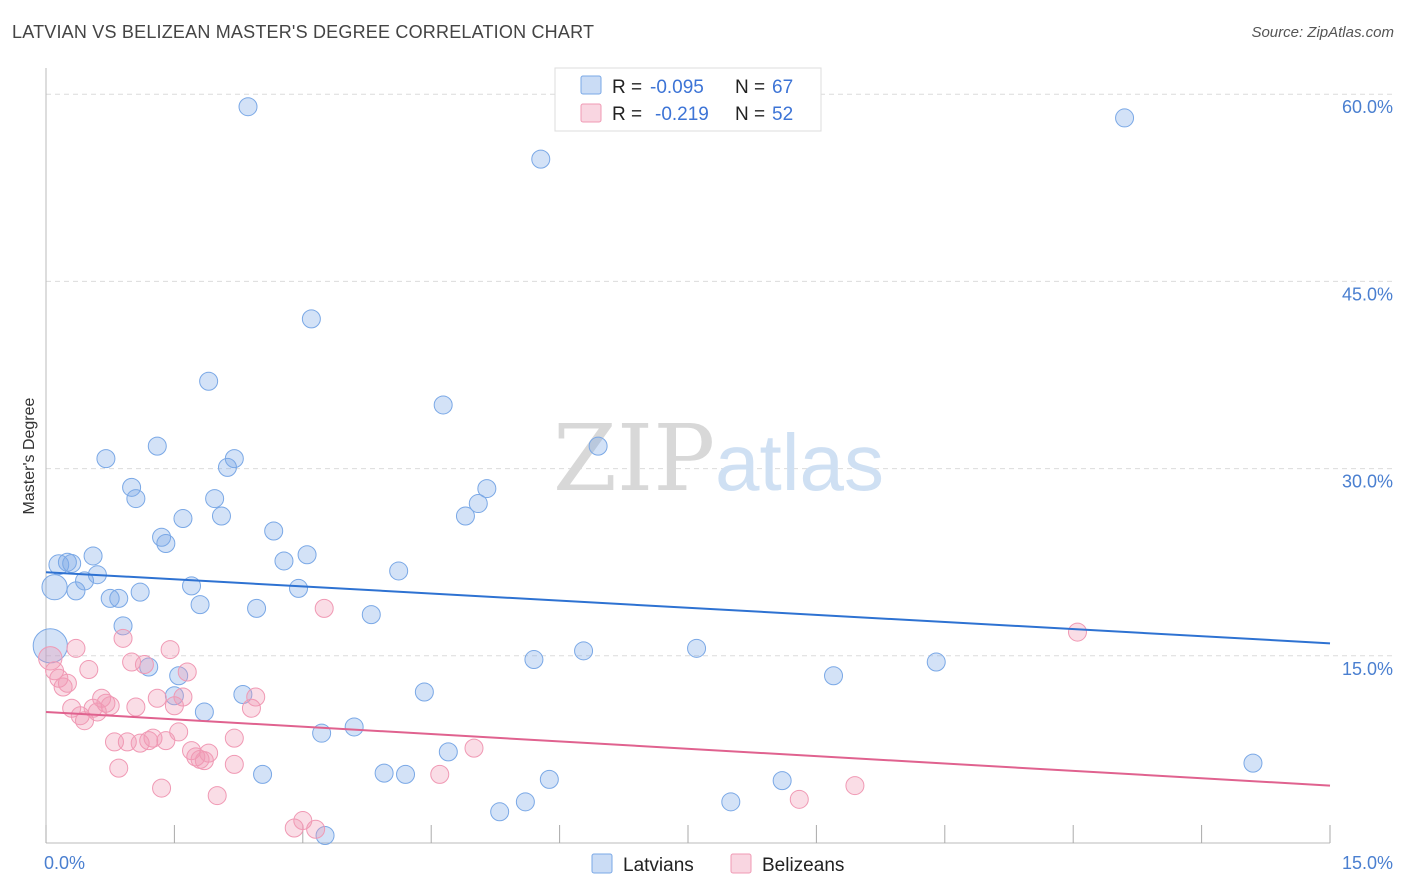 This screenshot has height=892, width=1406. I want to click on y-tick-label: 60.0%, so click(1367, 107).